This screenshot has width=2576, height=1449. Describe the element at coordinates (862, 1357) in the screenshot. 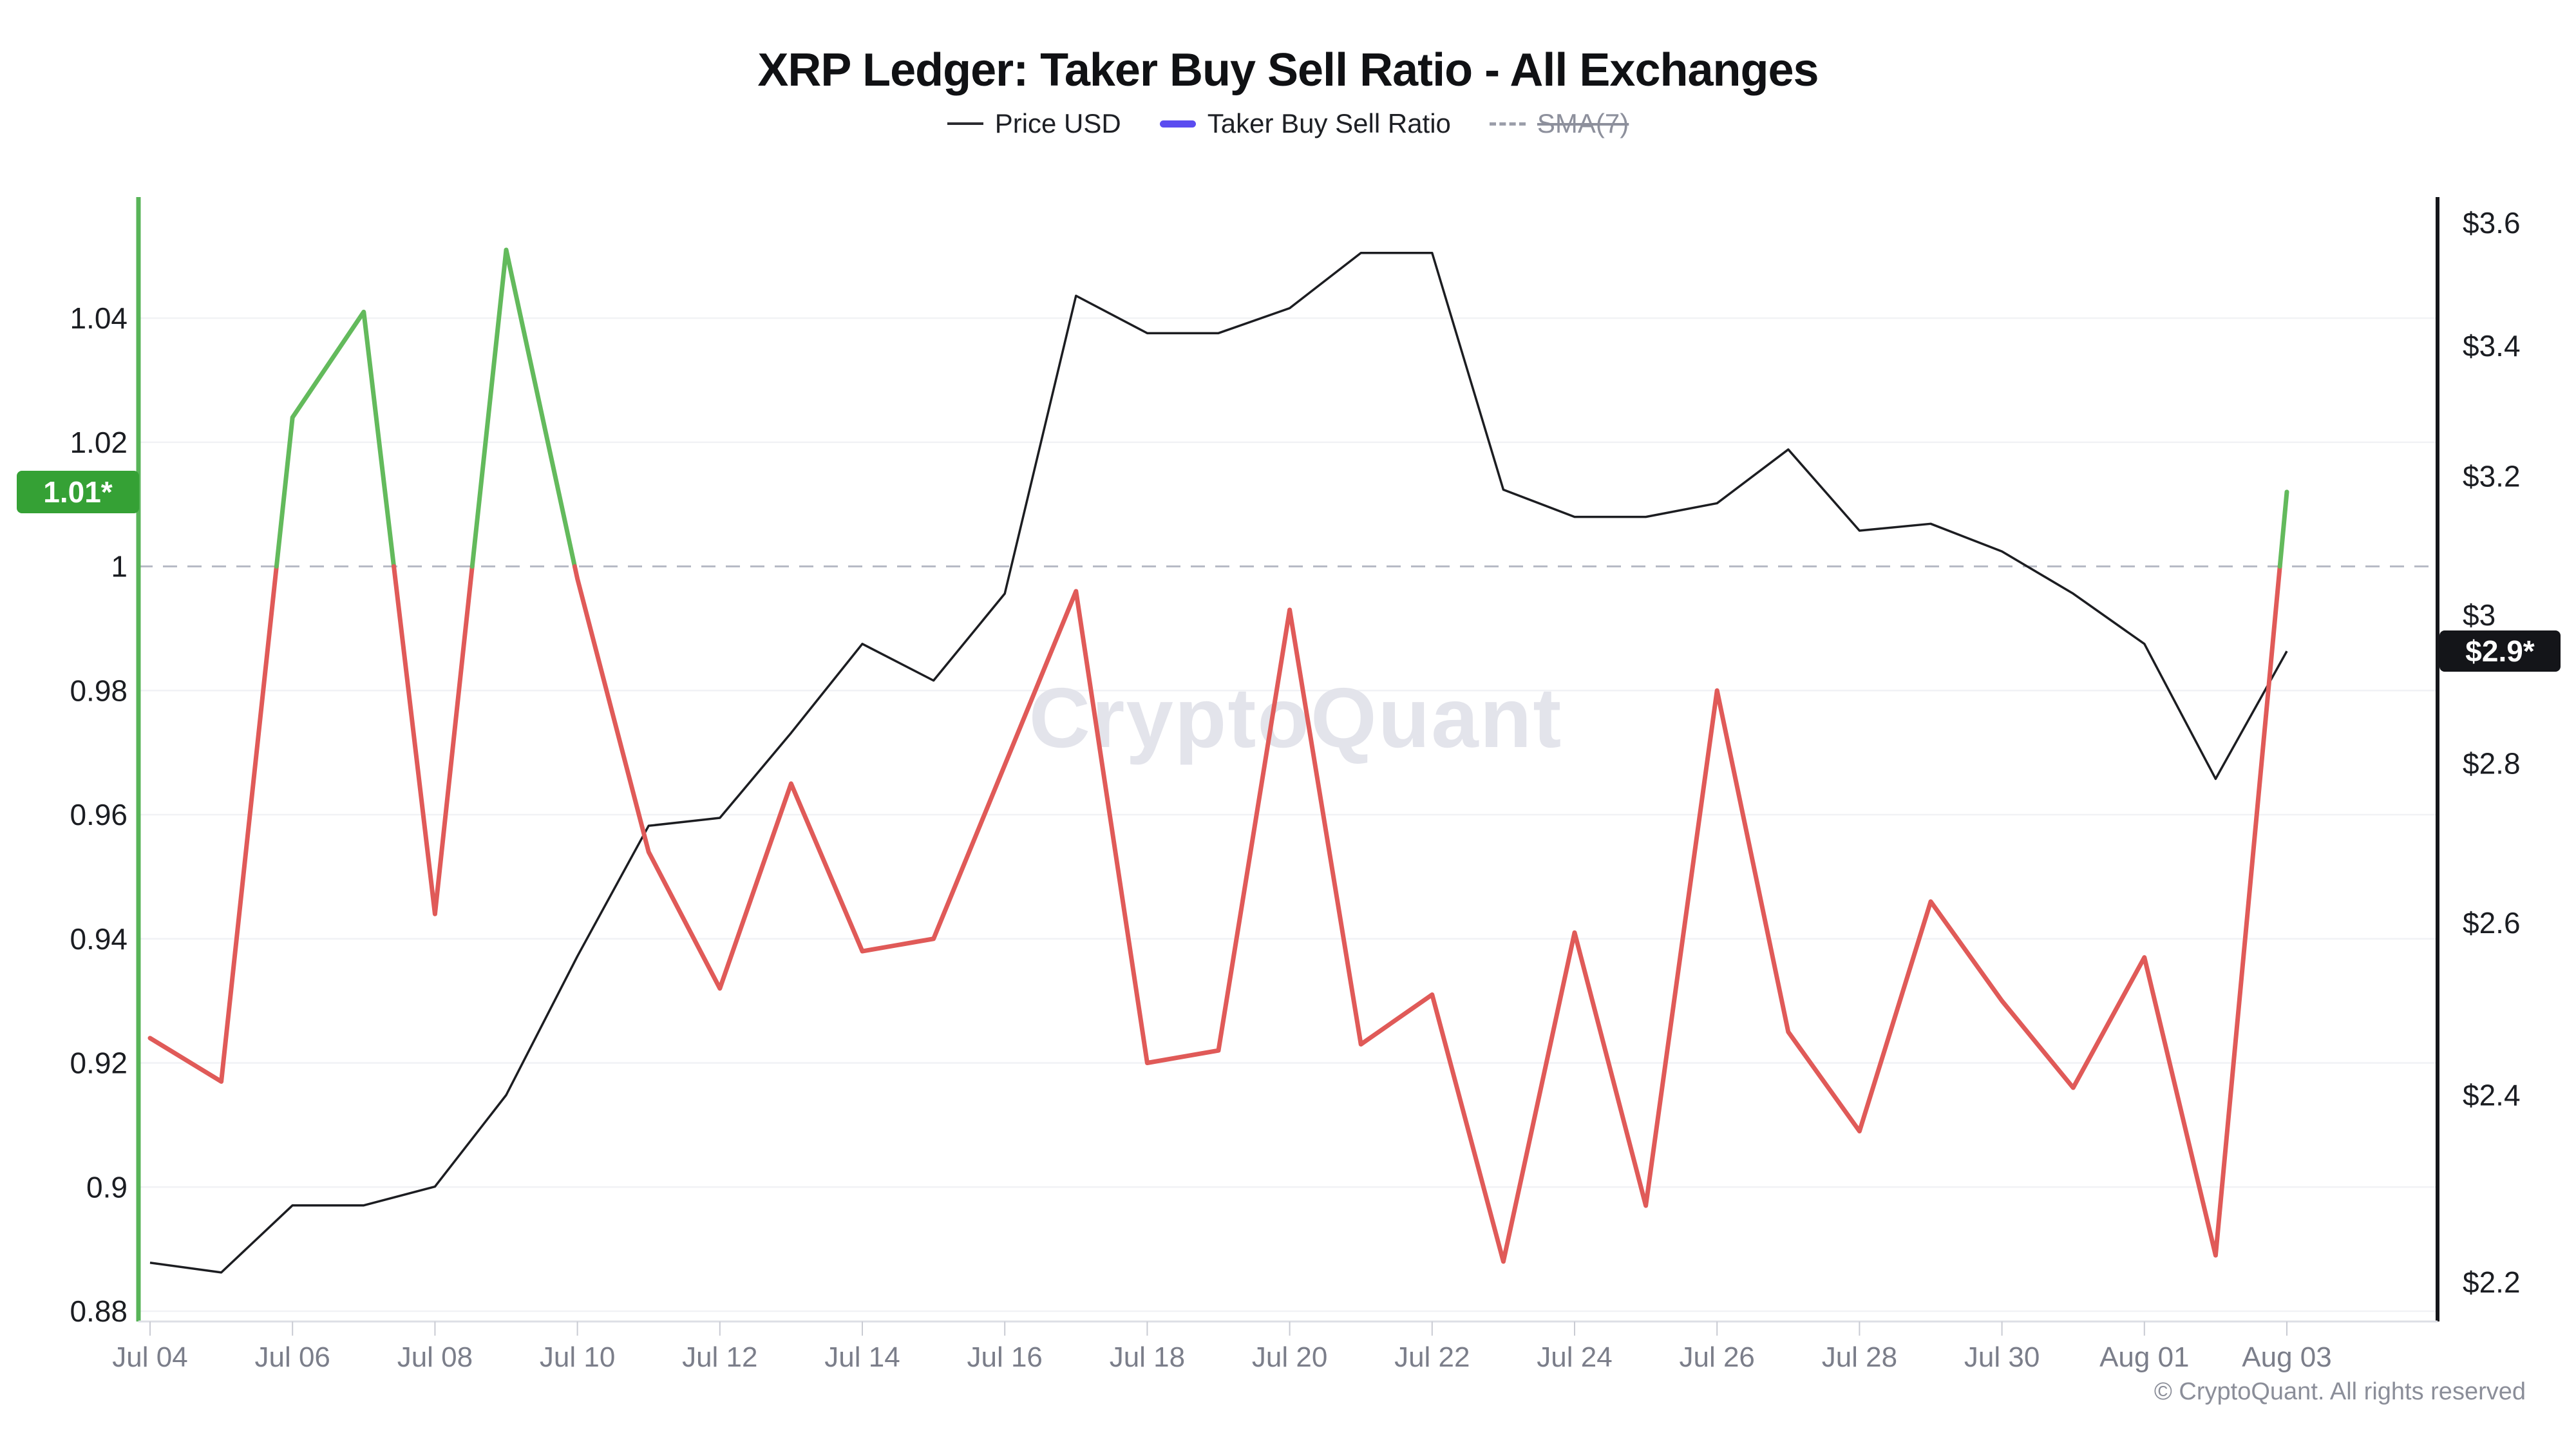

I see `x-axis-tick-label: Jul 14` at that location.